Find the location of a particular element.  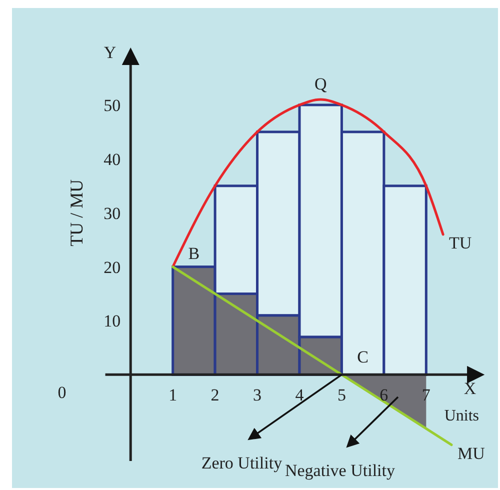

annotation: Y is located at coordinates (110, 52).